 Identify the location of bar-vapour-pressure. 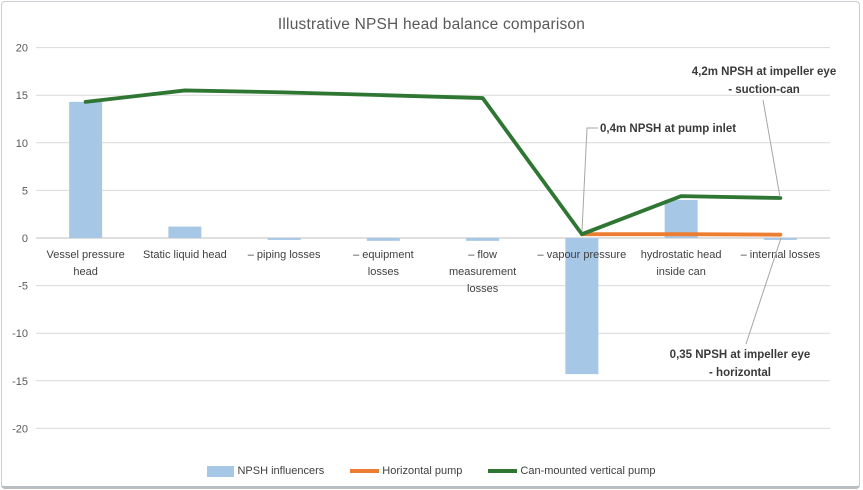
(582, 306).